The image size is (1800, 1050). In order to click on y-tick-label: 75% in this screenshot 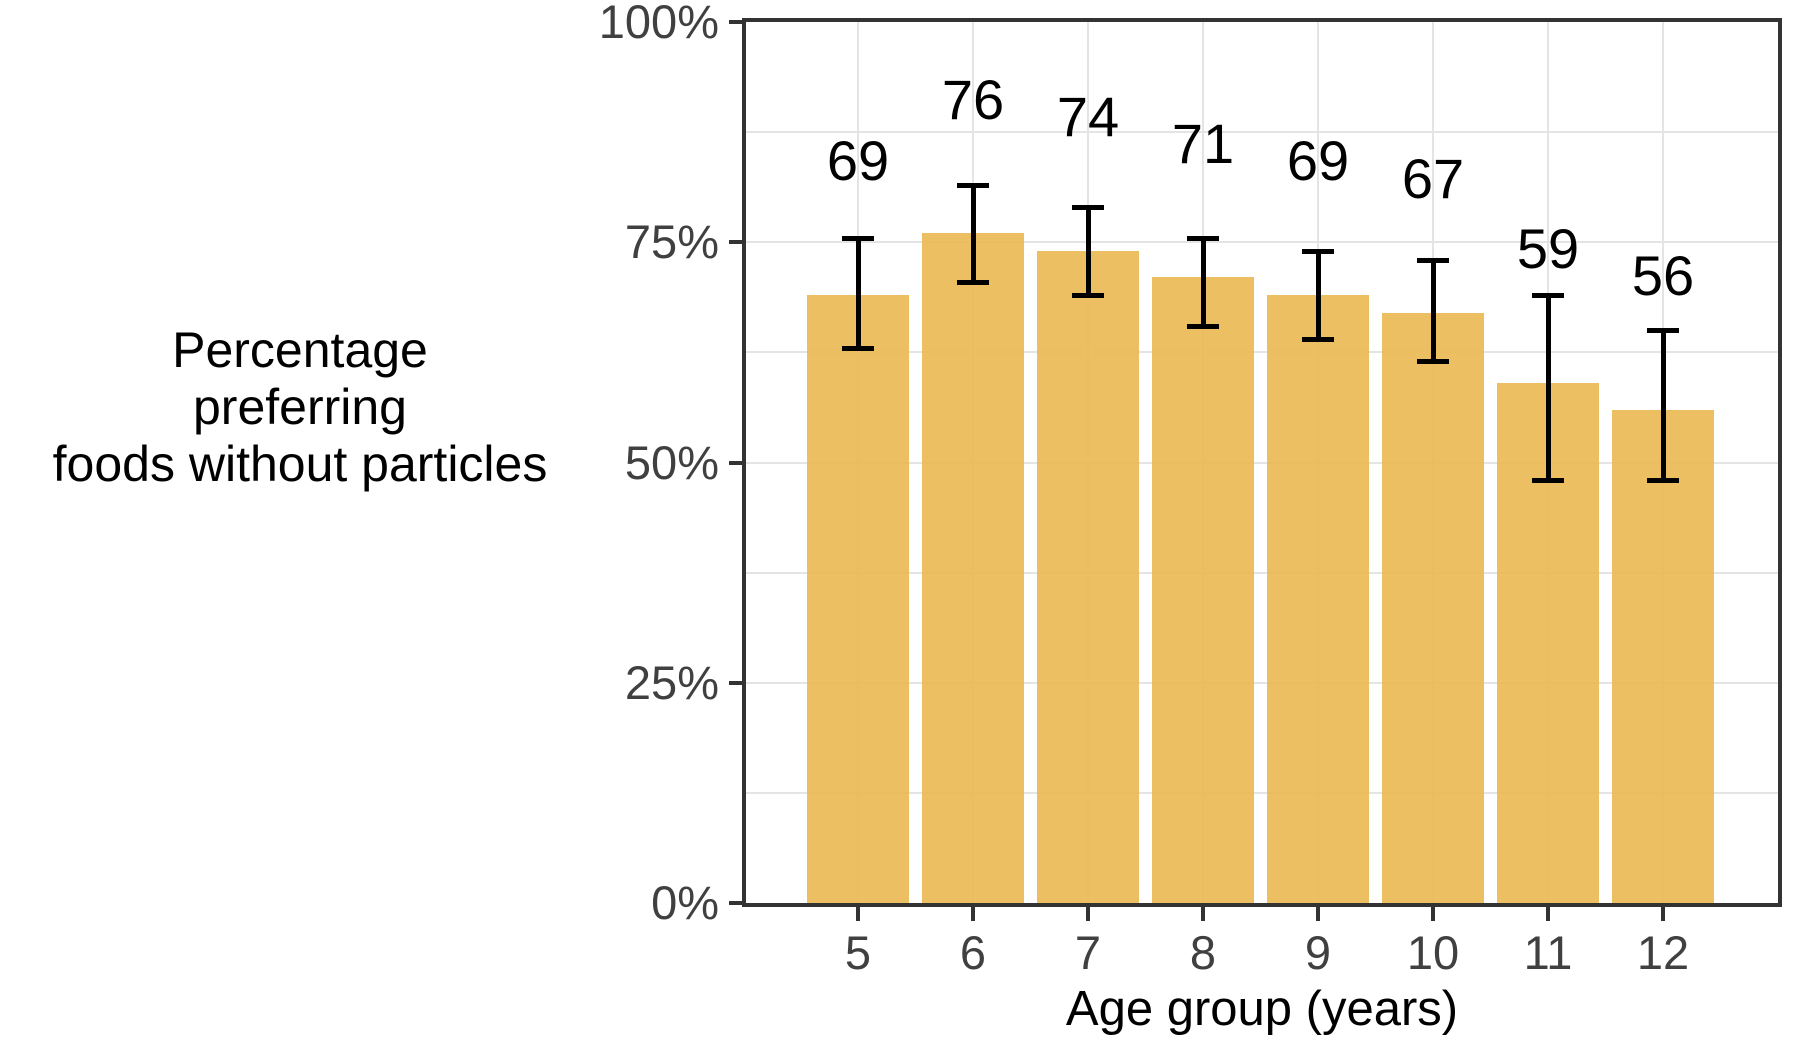, I will do `click(671, 241)`.